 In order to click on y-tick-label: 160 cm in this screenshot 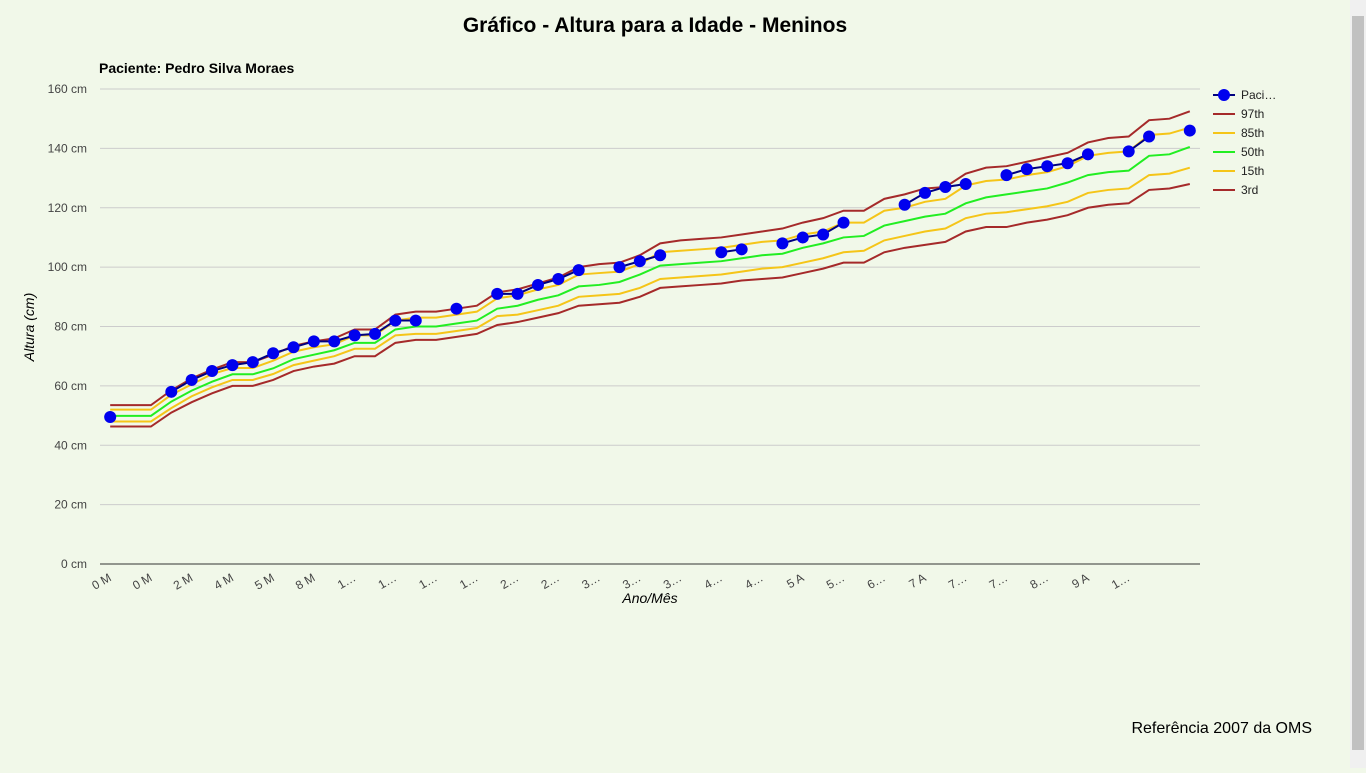, I will do `click(67, 89)`.